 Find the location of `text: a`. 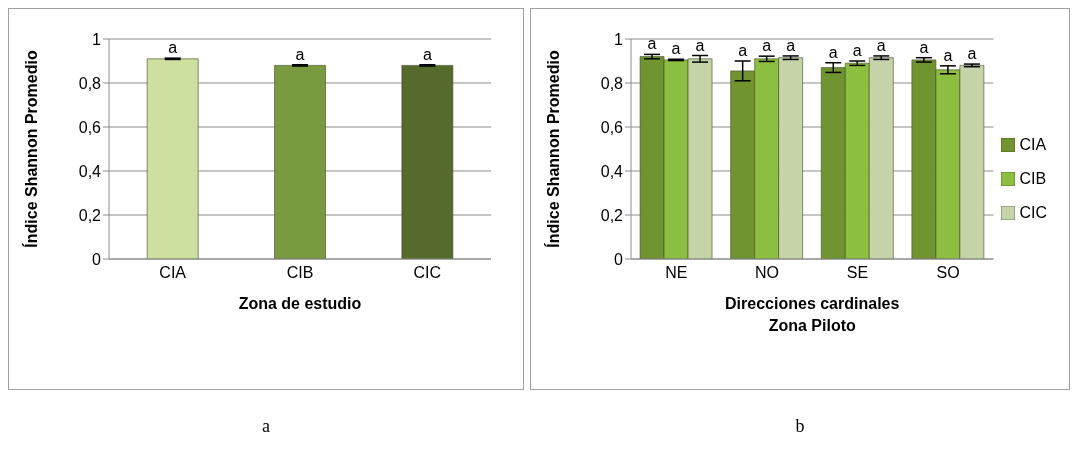

text: a is located at coordinates (266, 426).